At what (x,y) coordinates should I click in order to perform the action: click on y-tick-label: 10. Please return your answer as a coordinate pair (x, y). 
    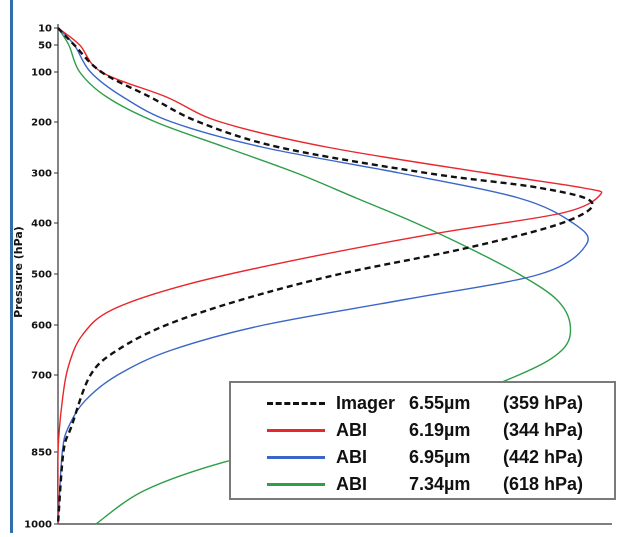
    Looking at the image, I should click on (45, 29).